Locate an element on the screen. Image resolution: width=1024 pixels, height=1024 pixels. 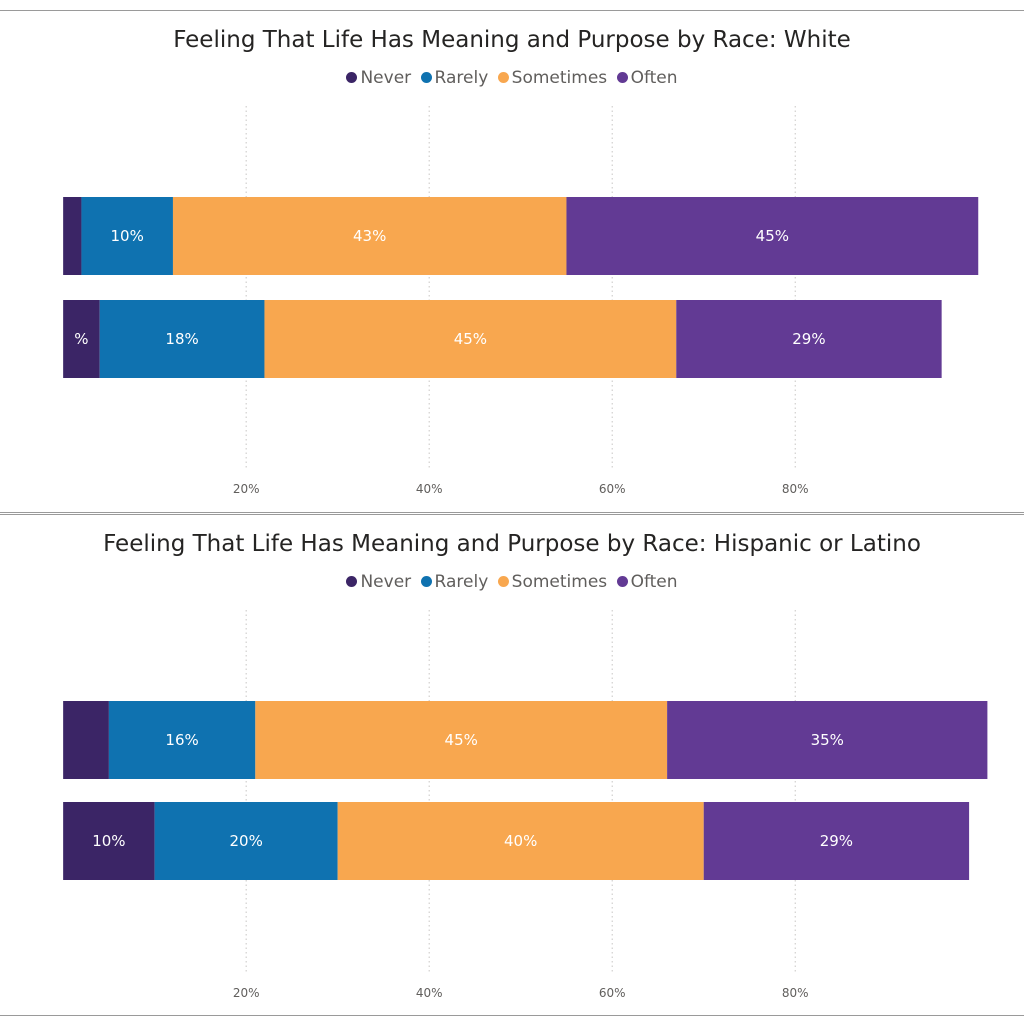
data-label: 35% is located at coordinates (827, 740).